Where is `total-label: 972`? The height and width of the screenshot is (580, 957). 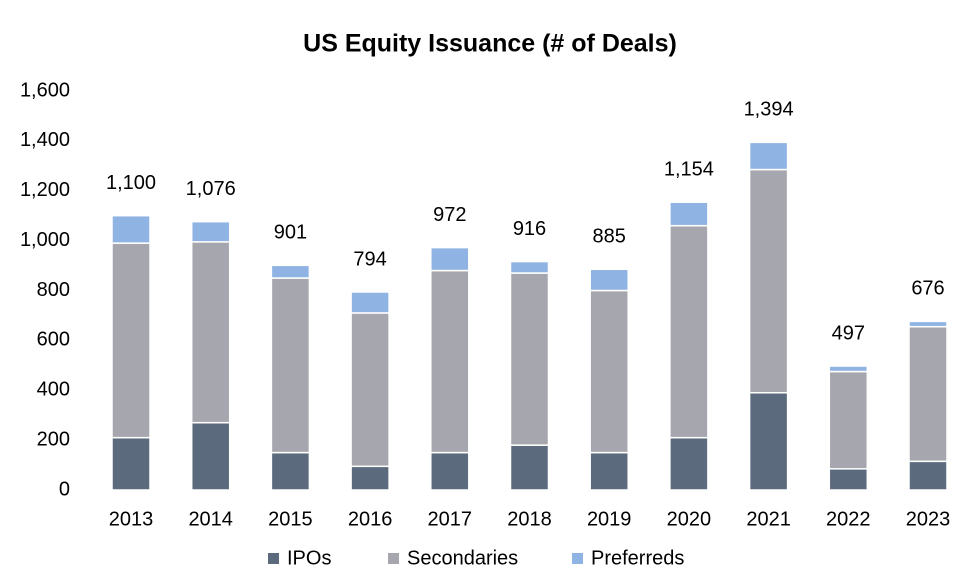 total-label: 972 is located at coordinates (449, 215).